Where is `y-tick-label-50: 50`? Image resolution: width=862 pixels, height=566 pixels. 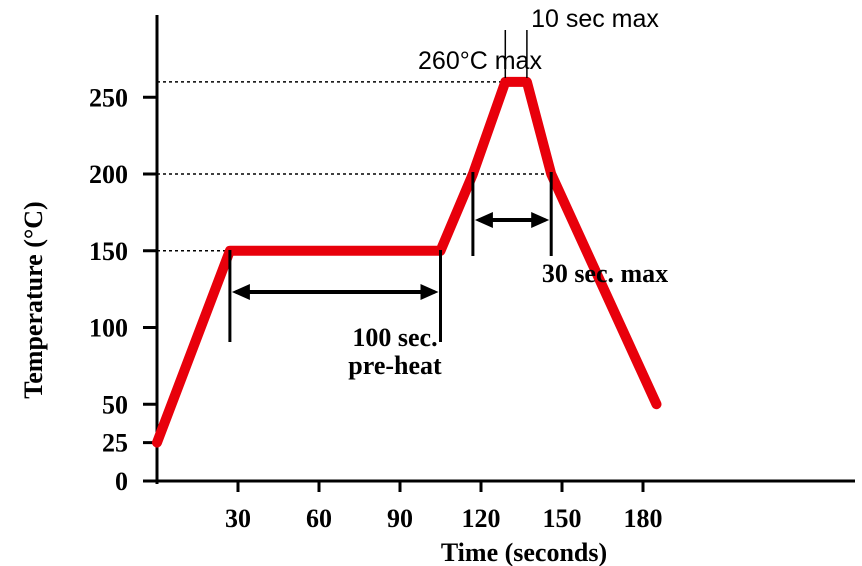 y-tick-label-50: 50 is located at coordinates (115, 404).